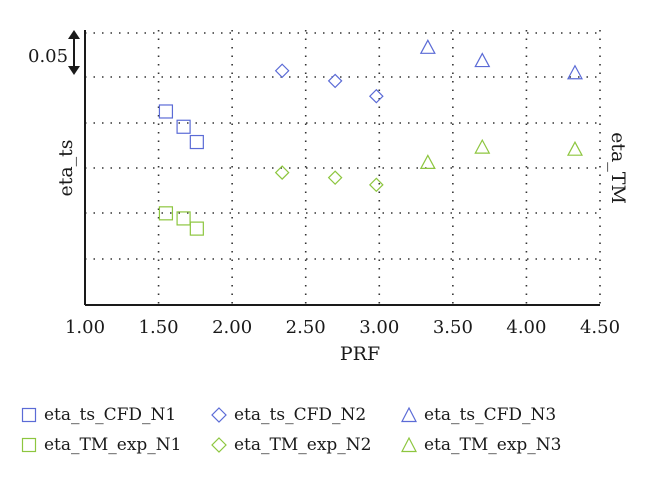  What do you see at coordinates (232, 327) in the screenshot?
I see `x-tick-label: 2.00` at bounding box center [232, 327].